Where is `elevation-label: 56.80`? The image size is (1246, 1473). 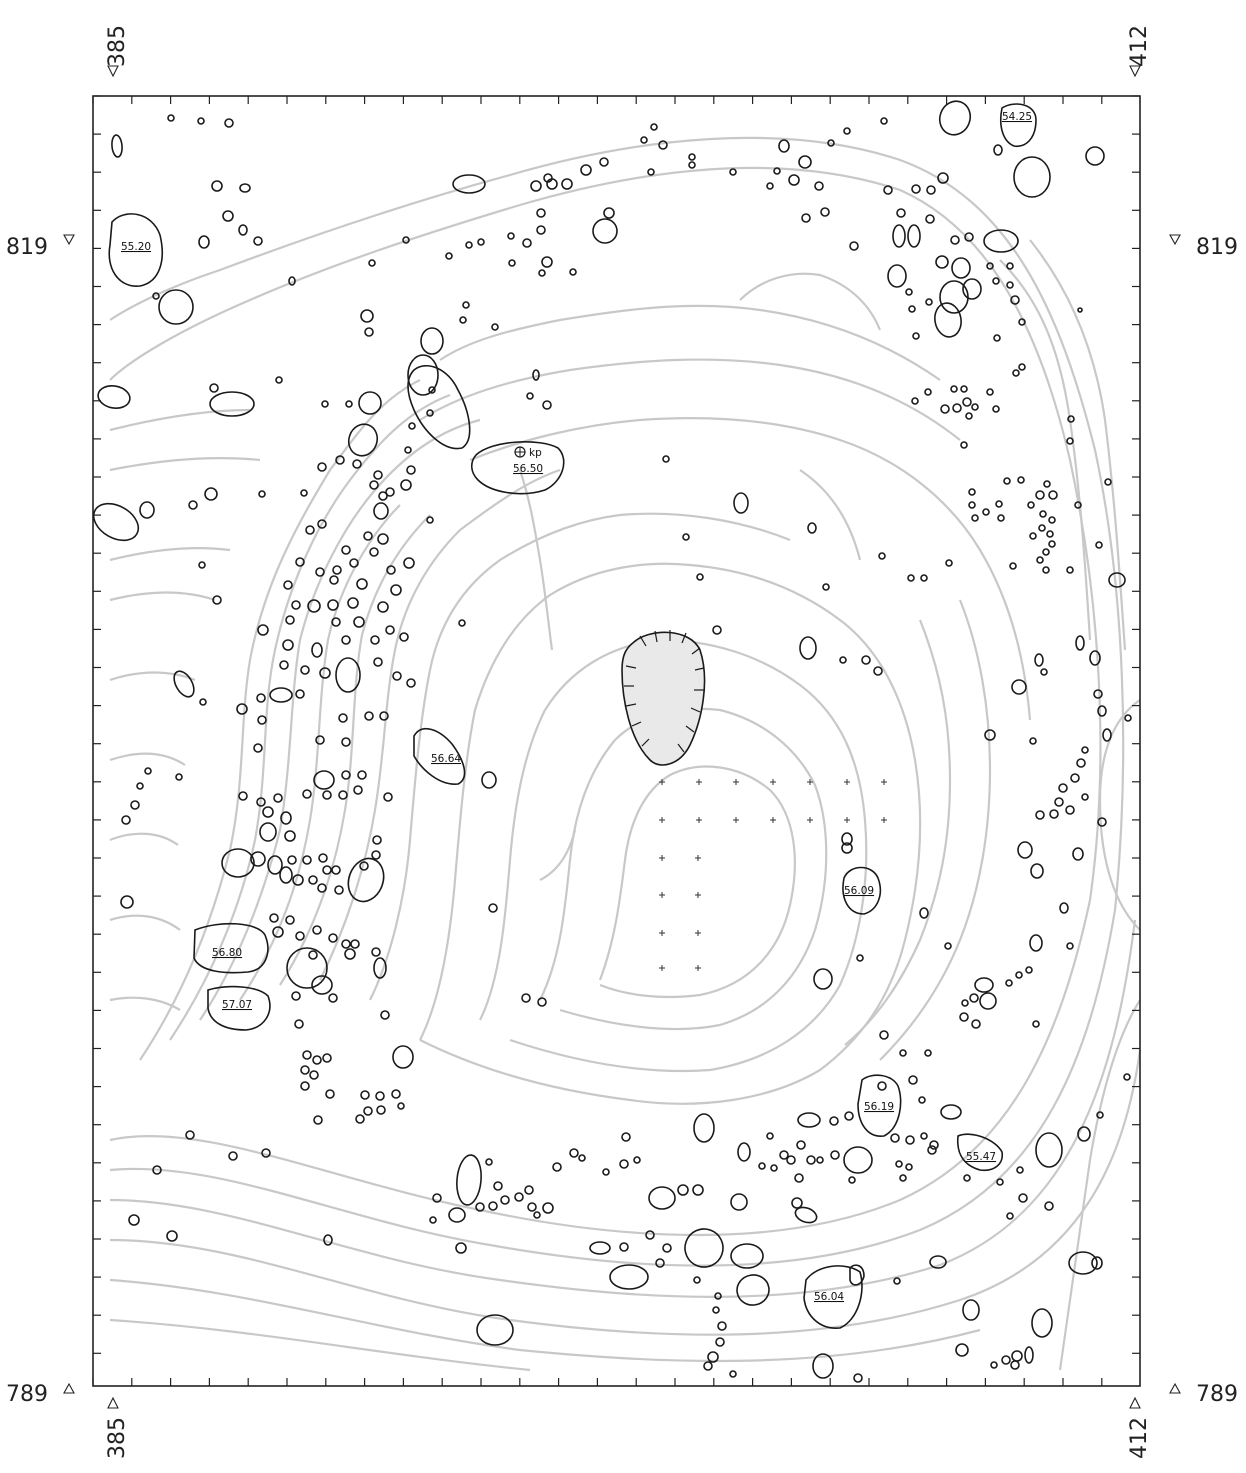
elevation-label: 56.80 is located at coordinates (227, 953).